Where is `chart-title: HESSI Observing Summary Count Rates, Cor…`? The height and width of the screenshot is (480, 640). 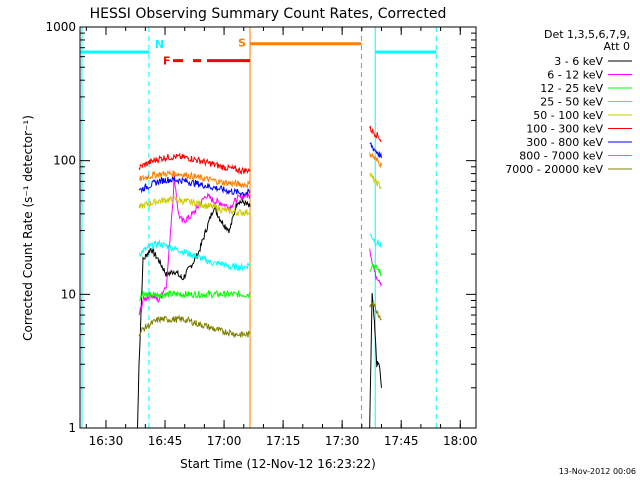 chart-title: HESSI Observing Summary Count Rates, Cor… is located at coordinates (268, 14).